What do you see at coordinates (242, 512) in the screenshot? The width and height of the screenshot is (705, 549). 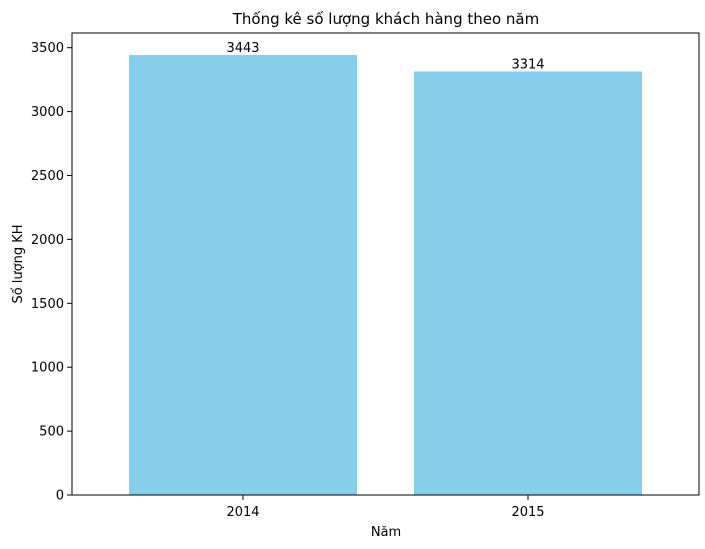 I see `x-tick-label-2014: 2014` at bounding box center [242, 512].